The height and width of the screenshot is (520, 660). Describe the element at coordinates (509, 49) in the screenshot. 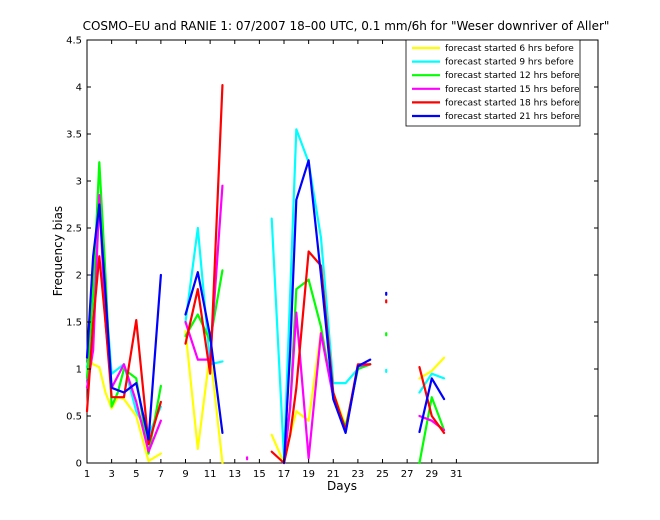

I see `legend-label: forecast started 6 hrs before` at that location.